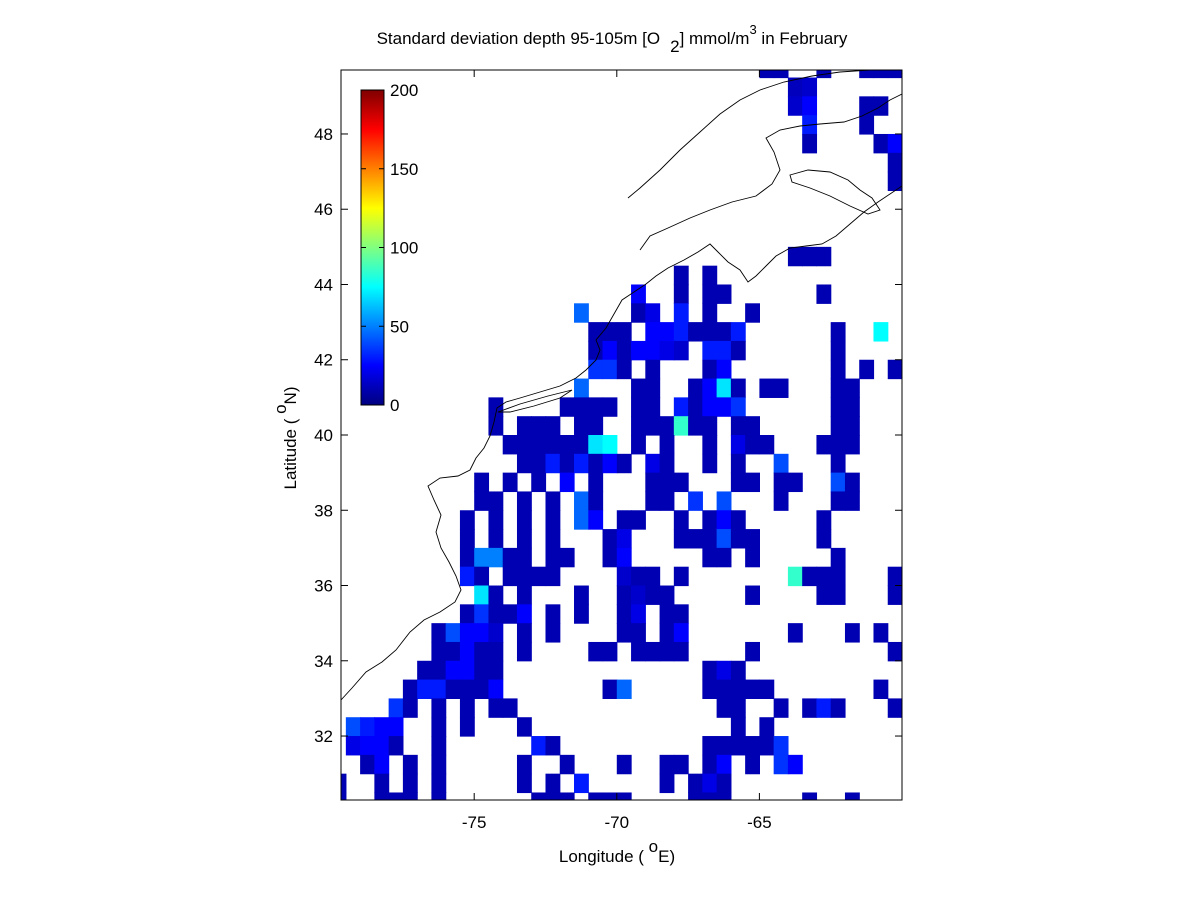  What do you see at coordinates (604, 856) in the screenshot?
I see `x-label-part: Longitude (` at bounding box center [604, 856].